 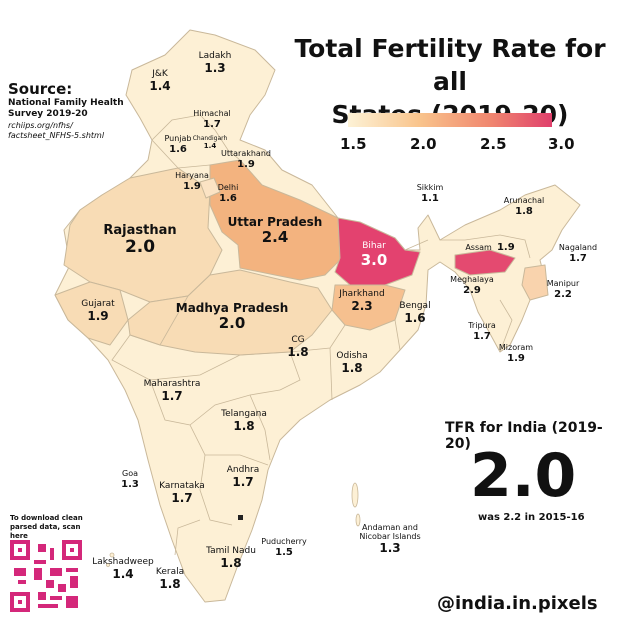 I want to click on download-note: To download clean parsed data, scan here, so click(x=46, y=527).